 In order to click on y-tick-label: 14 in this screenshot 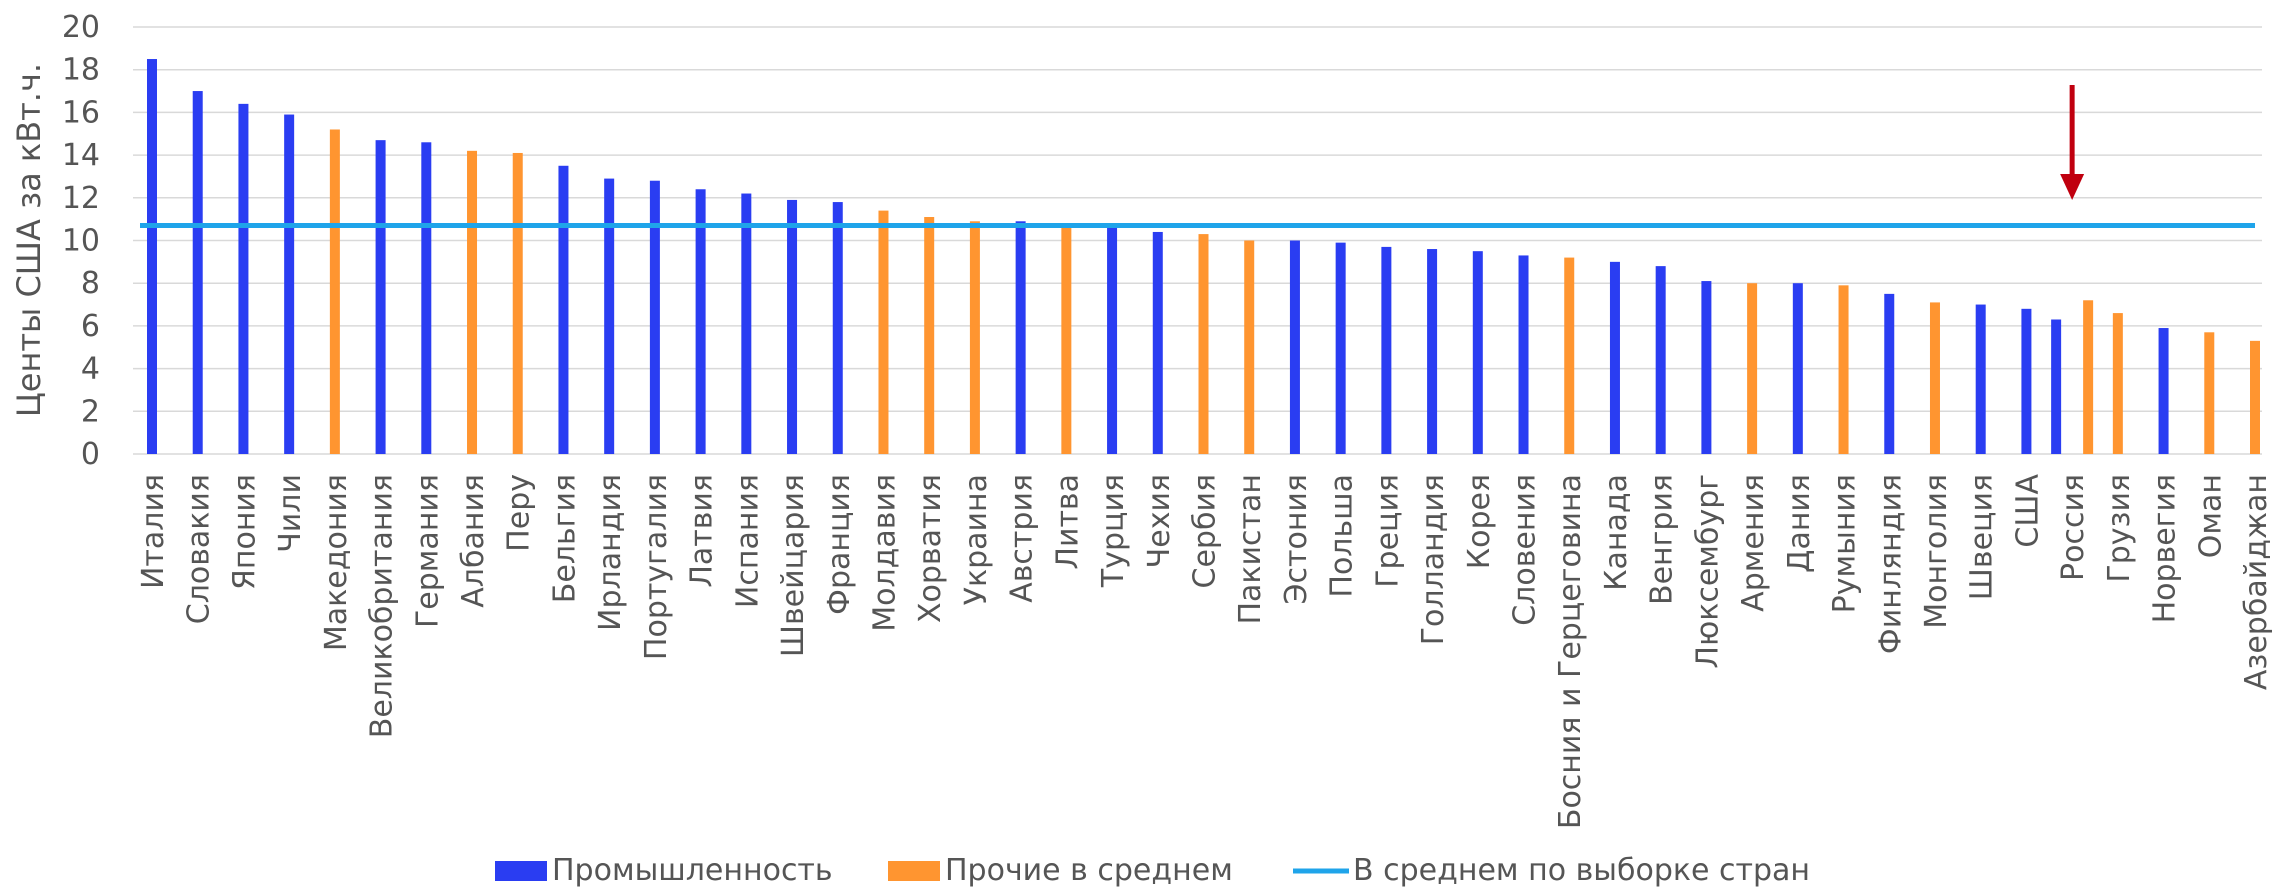, I will do `click(81, 155)`.